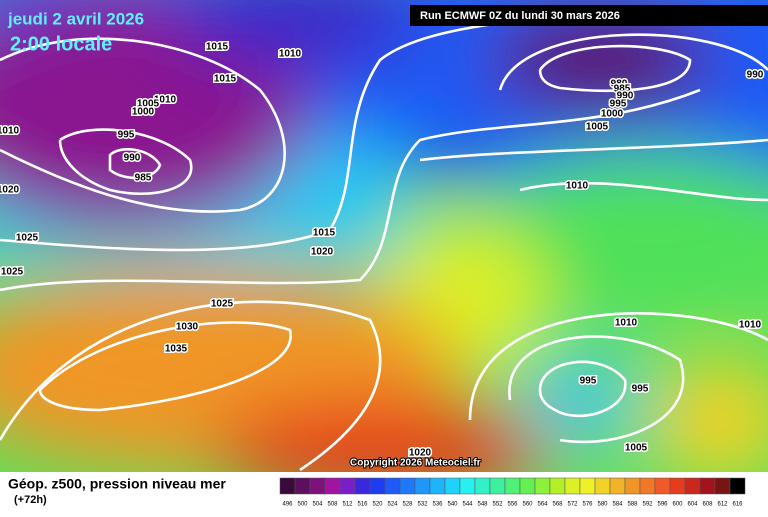 This screenshot has height=517, width=768. Describe the element at coordinates (707, 505) in the screenshot. I see `colorbar-label: 608` at that location.